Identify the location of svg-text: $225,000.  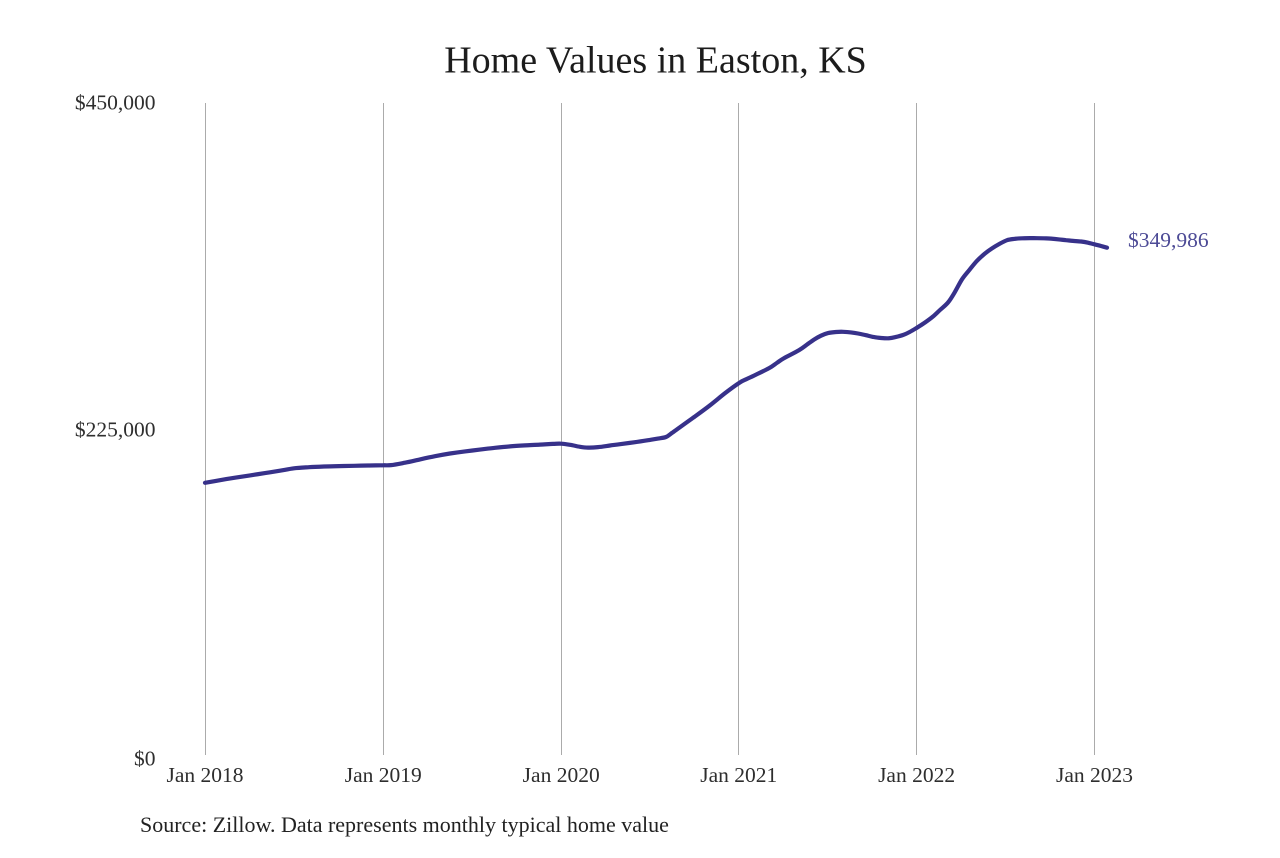
(115, 430).